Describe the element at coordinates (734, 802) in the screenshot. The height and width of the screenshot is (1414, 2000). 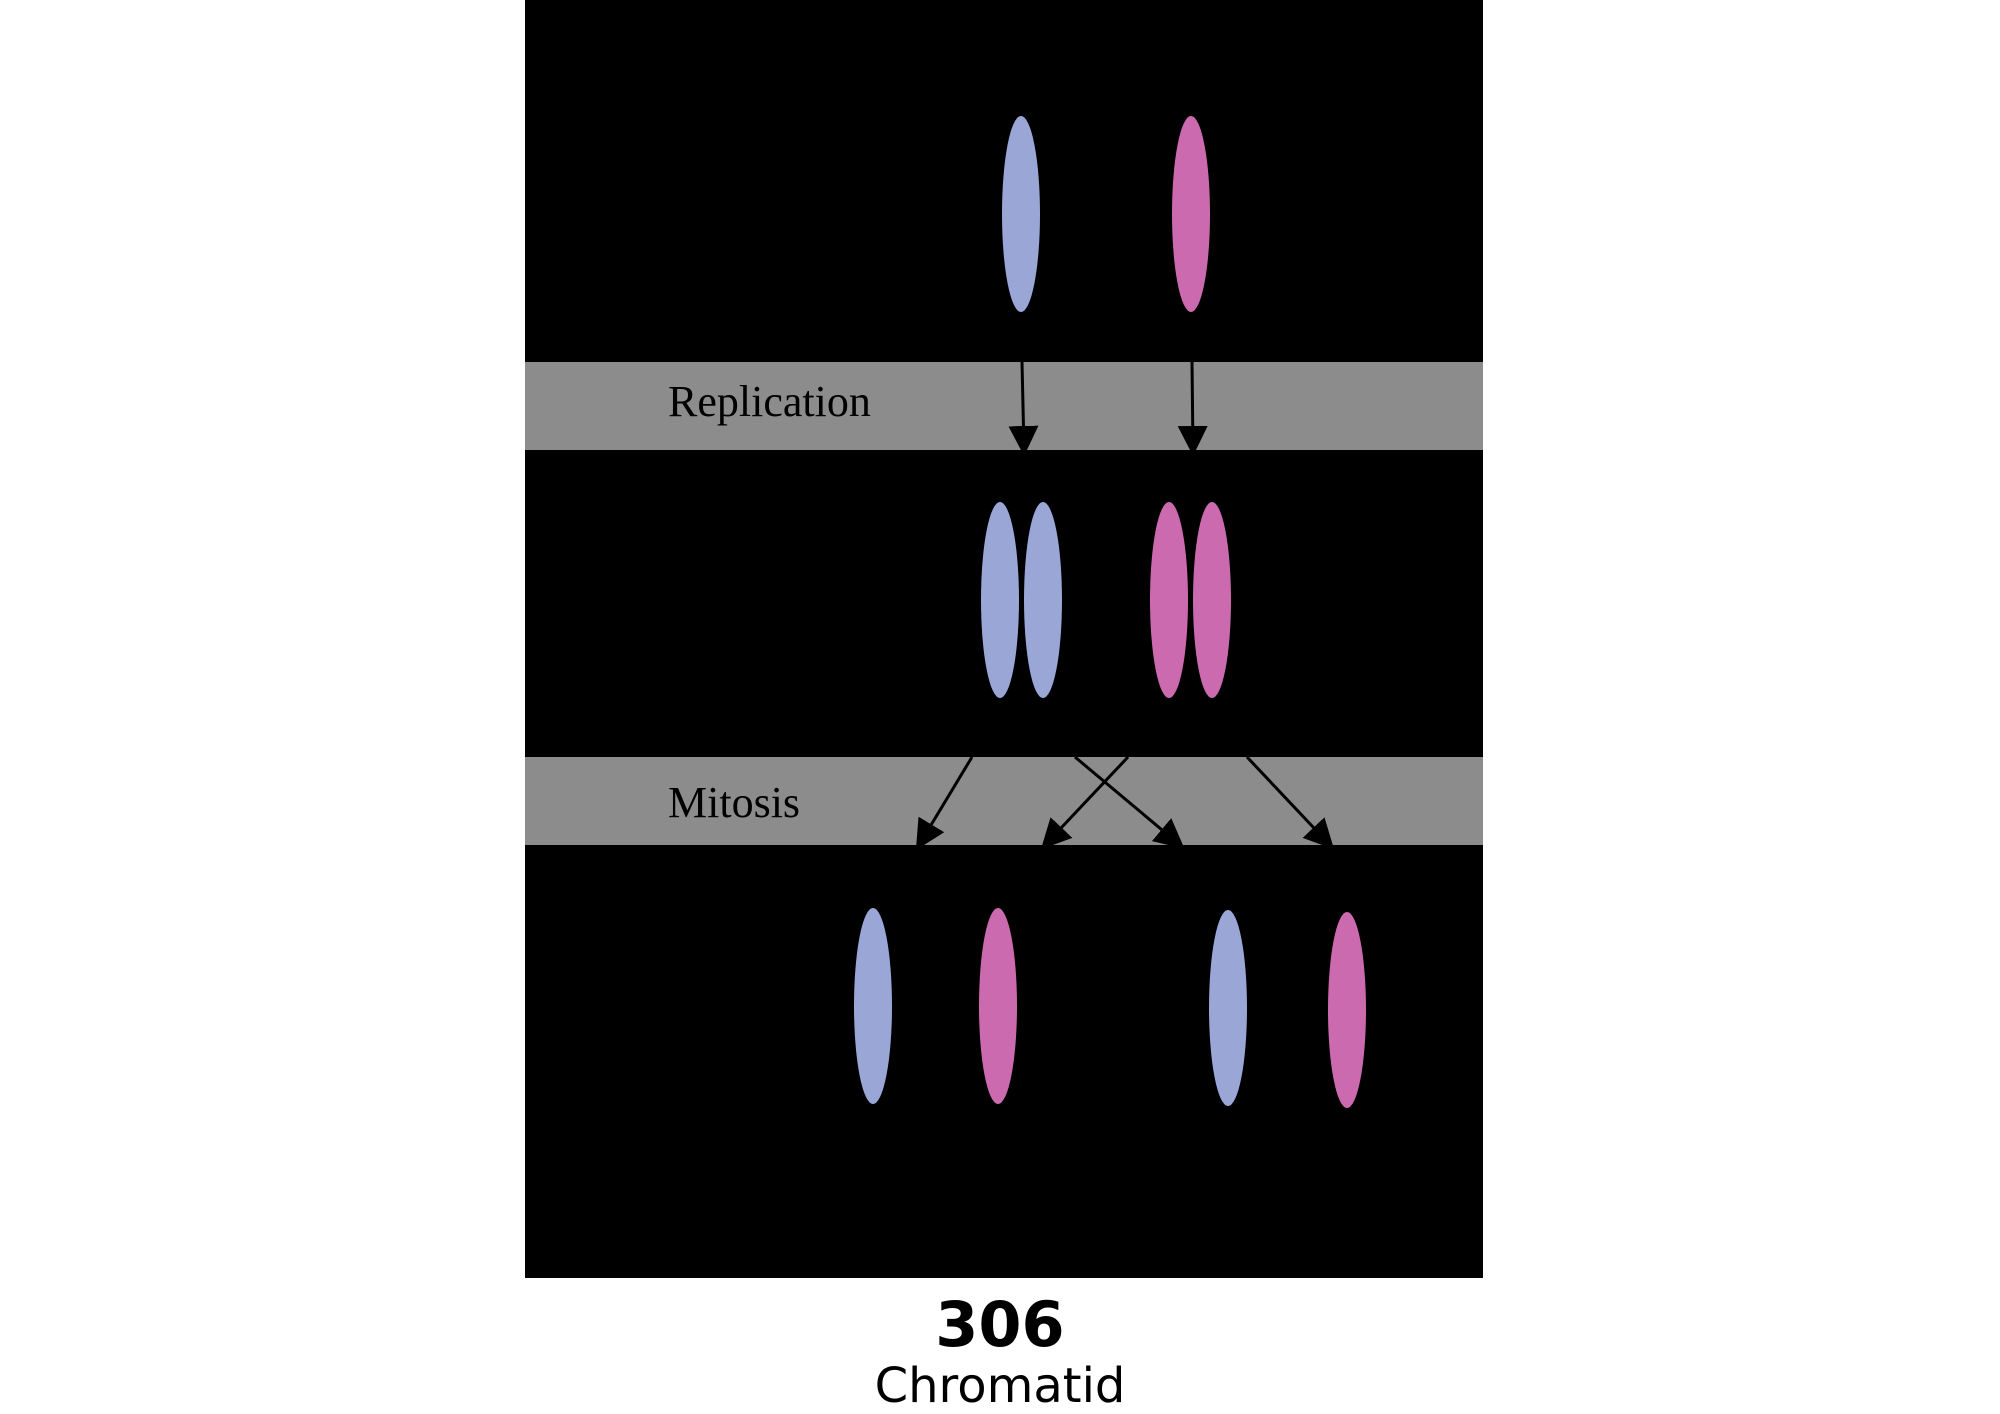
I see `mitosis-label: Mitosis` at that location.